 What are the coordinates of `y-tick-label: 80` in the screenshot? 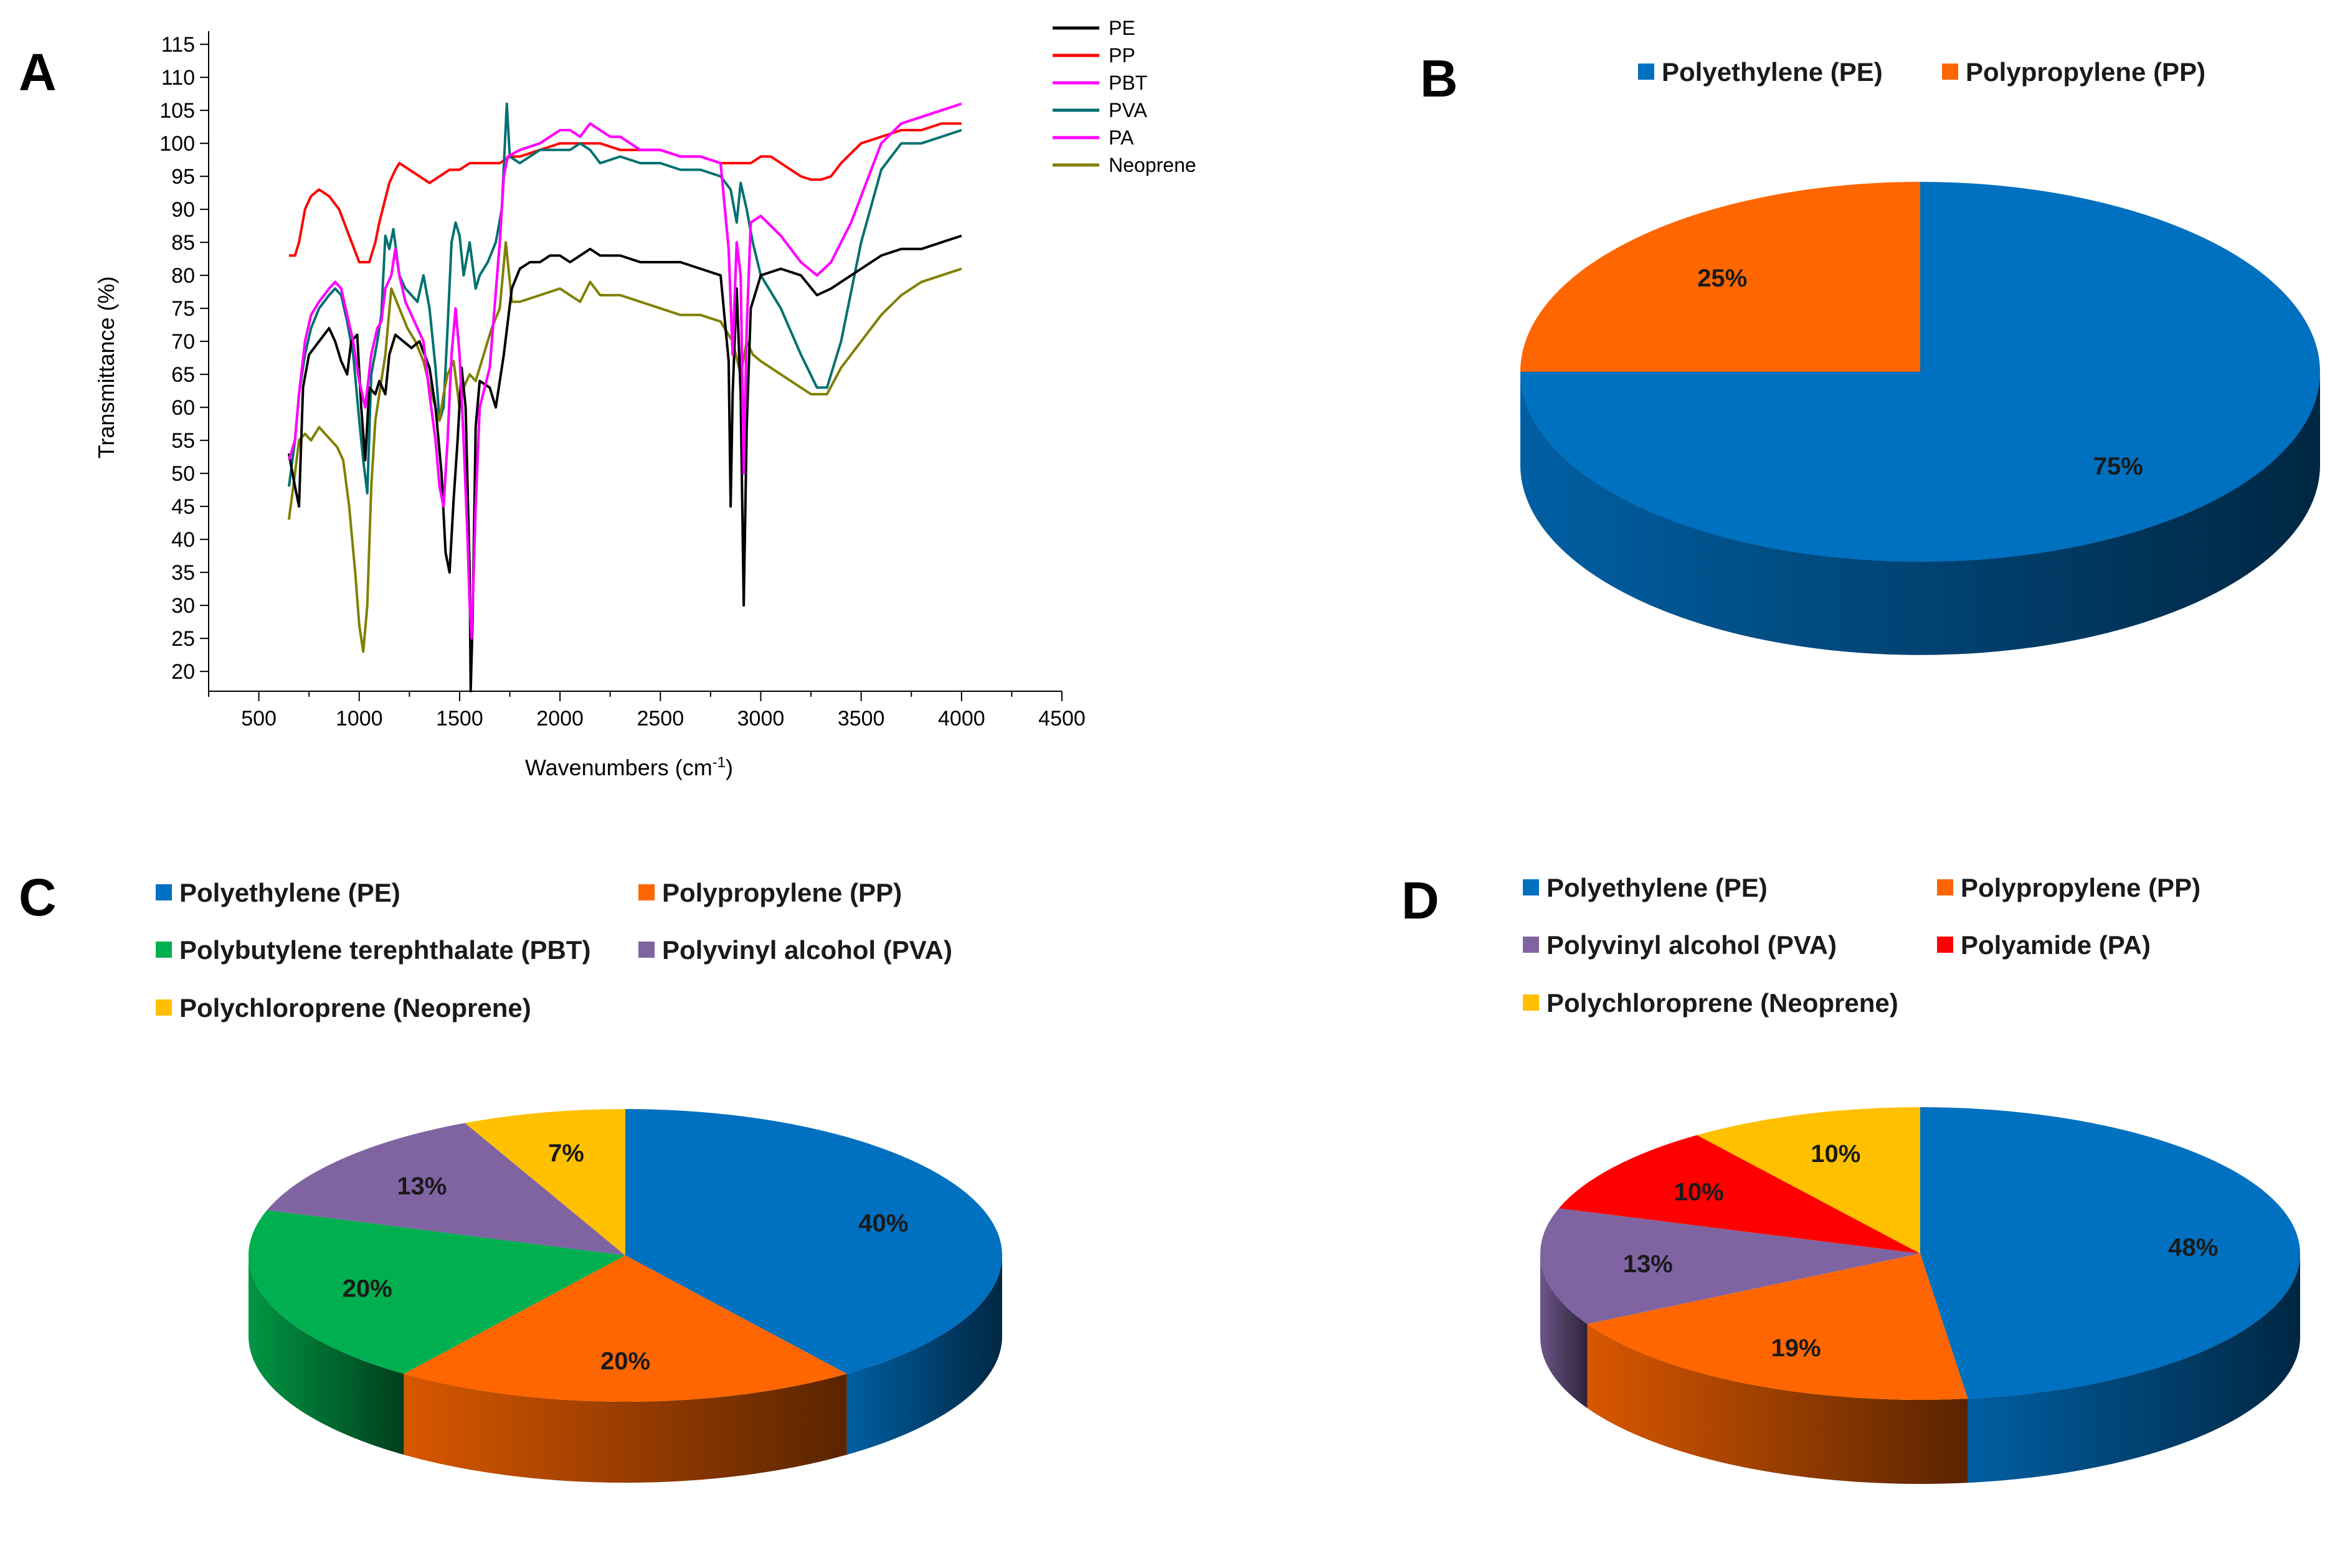 It's located at (183, 276).